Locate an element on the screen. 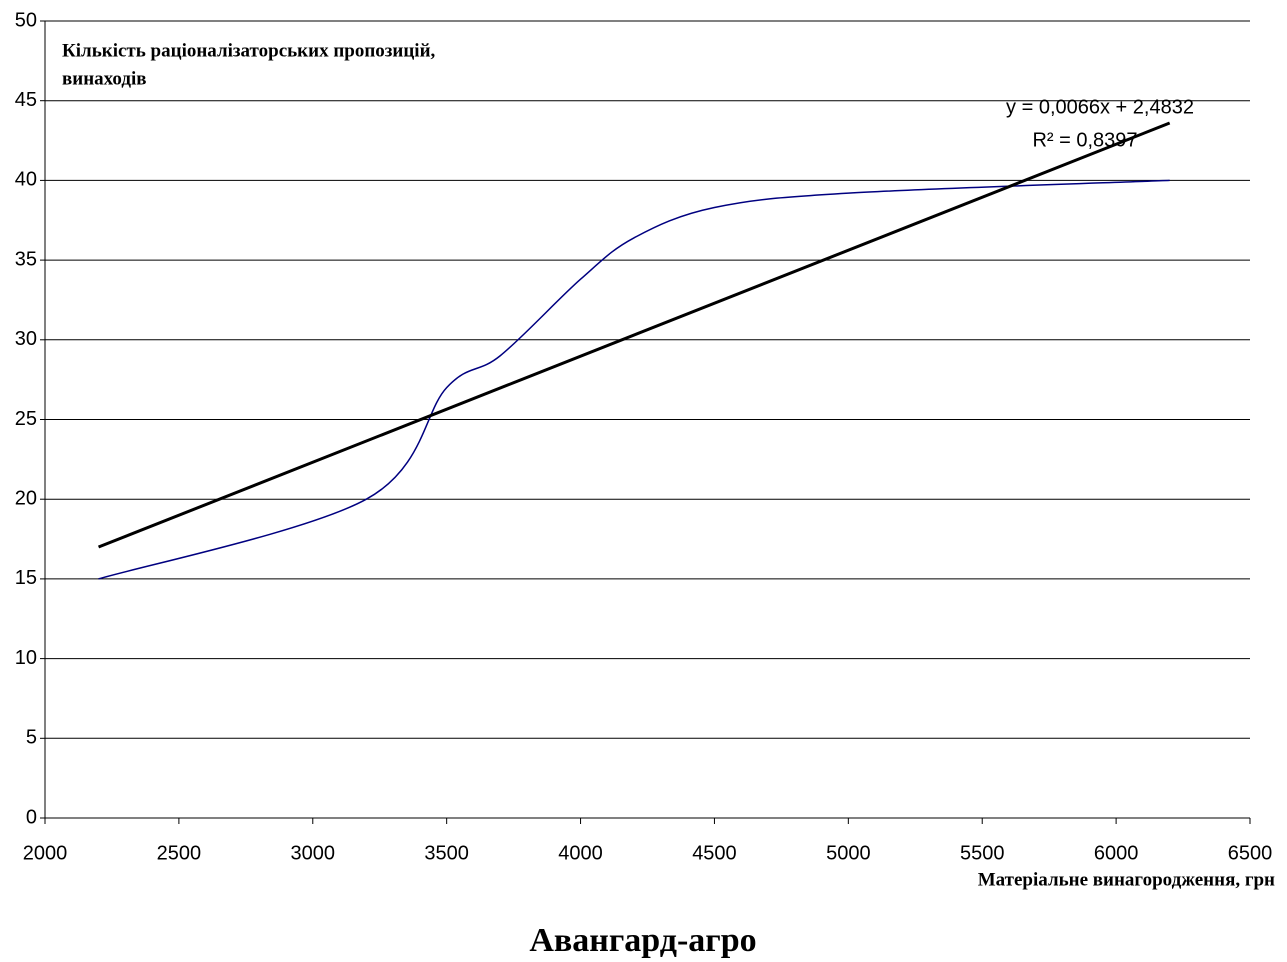  y-tick-label: 35 is located at coordinates (26, 259).